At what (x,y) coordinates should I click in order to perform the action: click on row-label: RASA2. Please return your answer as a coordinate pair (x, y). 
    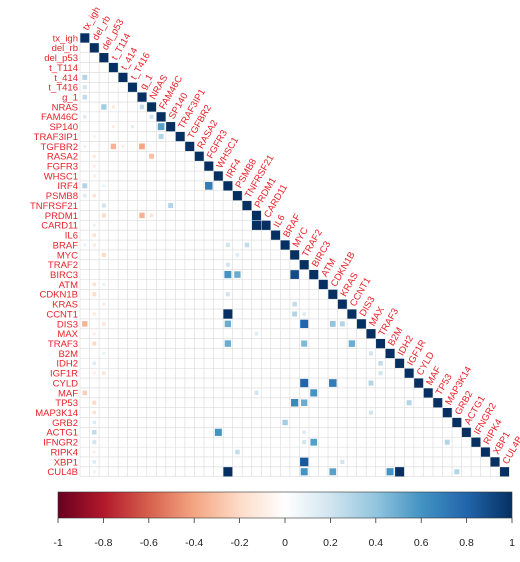
    Looking at the image, I should click on (62, 157).